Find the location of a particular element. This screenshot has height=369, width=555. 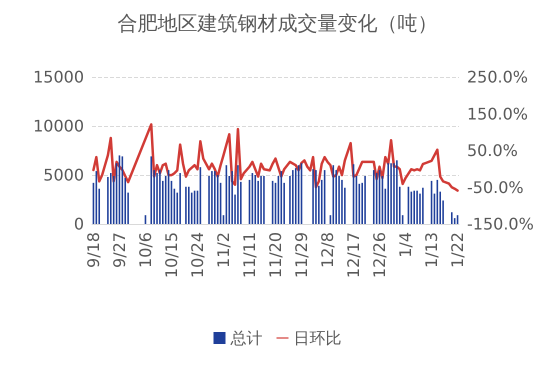

y-tick-label: 10000 is located at coordinates (58, 126).